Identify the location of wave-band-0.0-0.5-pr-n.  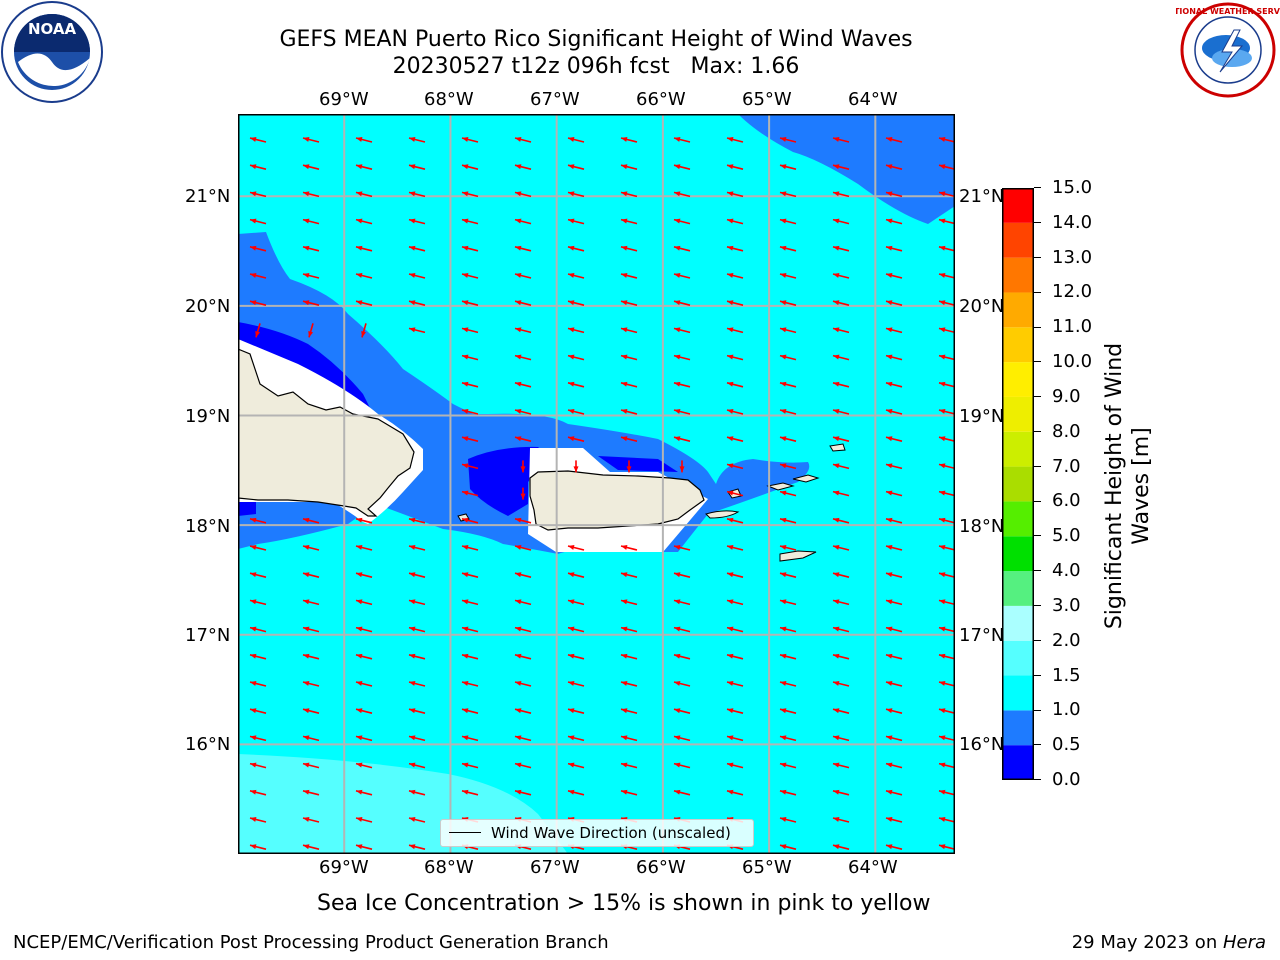
(638, 464).